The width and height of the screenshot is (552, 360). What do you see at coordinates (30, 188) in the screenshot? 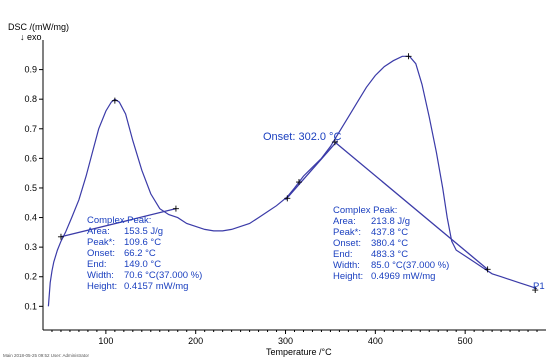
I see `y-tick-label: 0.5` at bounding box center [30, 188].